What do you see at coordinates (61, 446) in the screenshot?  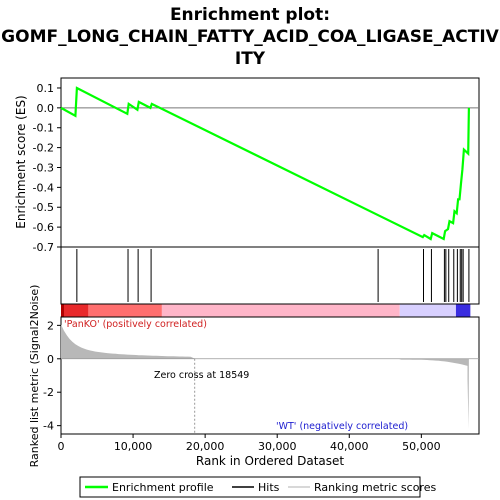 I see `x-tick-label: 0` at bounding box center [61, 446].